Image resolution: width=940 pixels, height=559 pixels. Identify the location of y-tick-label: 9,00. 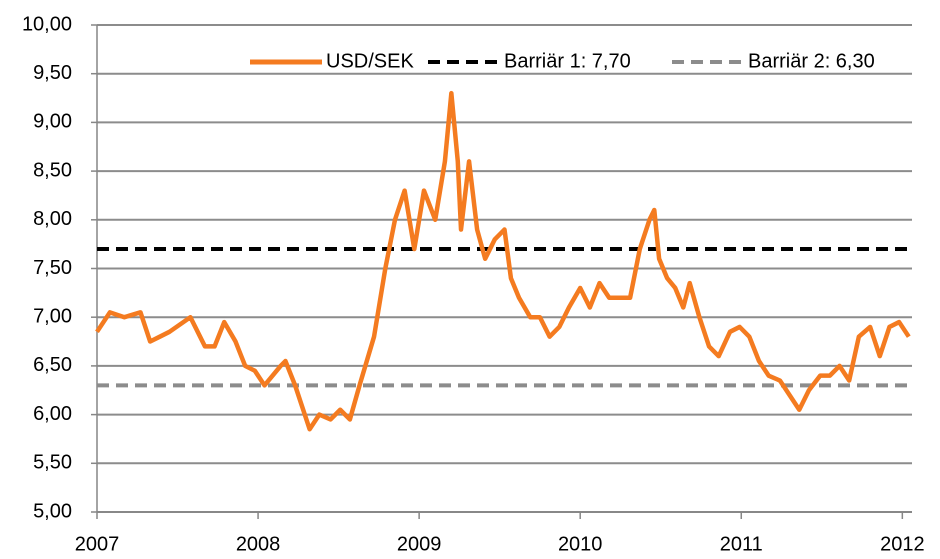
(52, 122).